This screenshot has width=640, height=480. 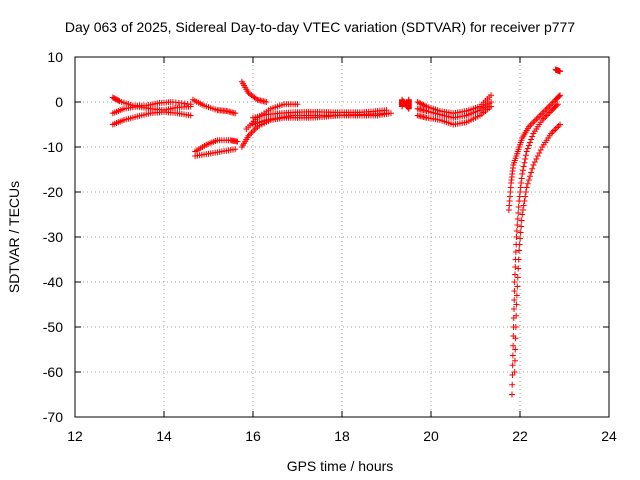 What do you see at coordinates (53, 327) in the screenshot?
I see `y-tick-label: -50` at bounding box center [53, 327].